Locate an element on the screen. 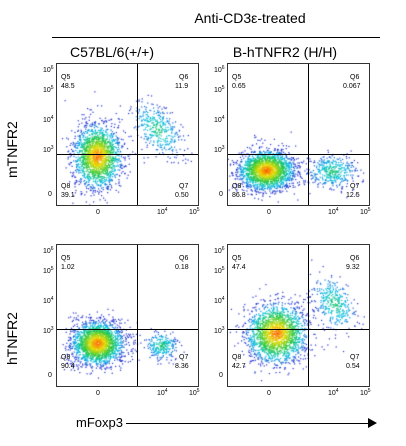  flow-plot-c57bl6-htnfr2: Q5 1.02 Q6 0.18 Q8 90.4 Q7 8.36 is located at coordinates (127, 315).